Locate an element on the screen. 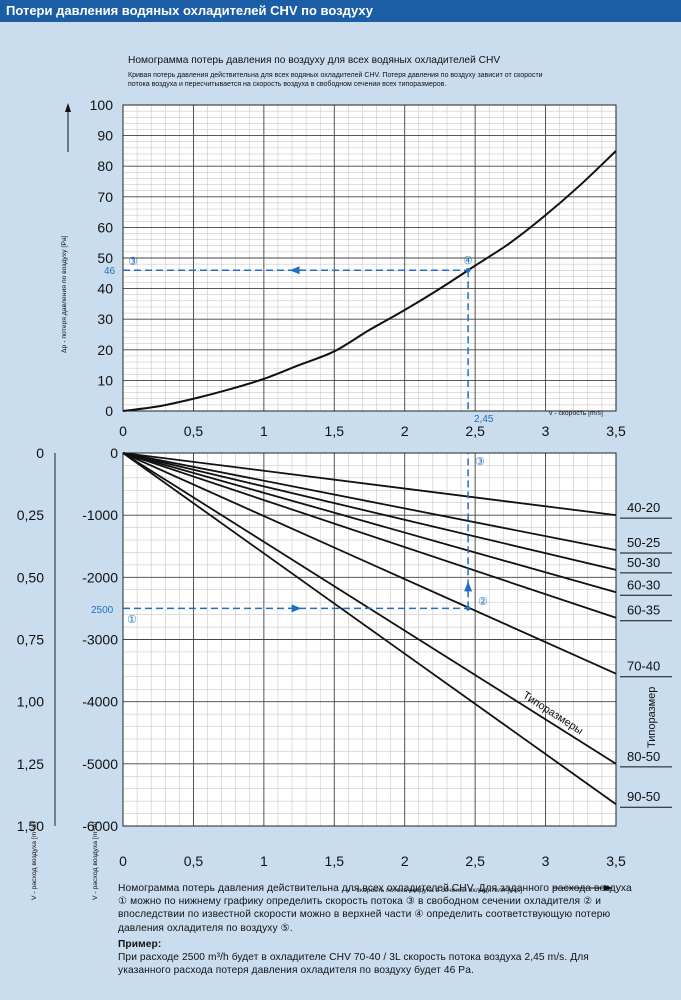  bottom-example-arrow-right is located at coordinates (296, 608).